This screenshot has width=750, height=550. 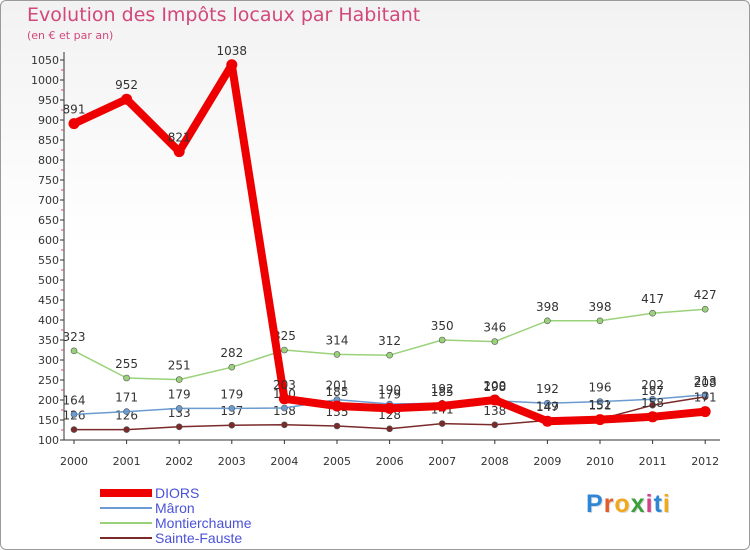 I want to click on chart-subtitle: (en € et par an), so click(x=70, y=35).